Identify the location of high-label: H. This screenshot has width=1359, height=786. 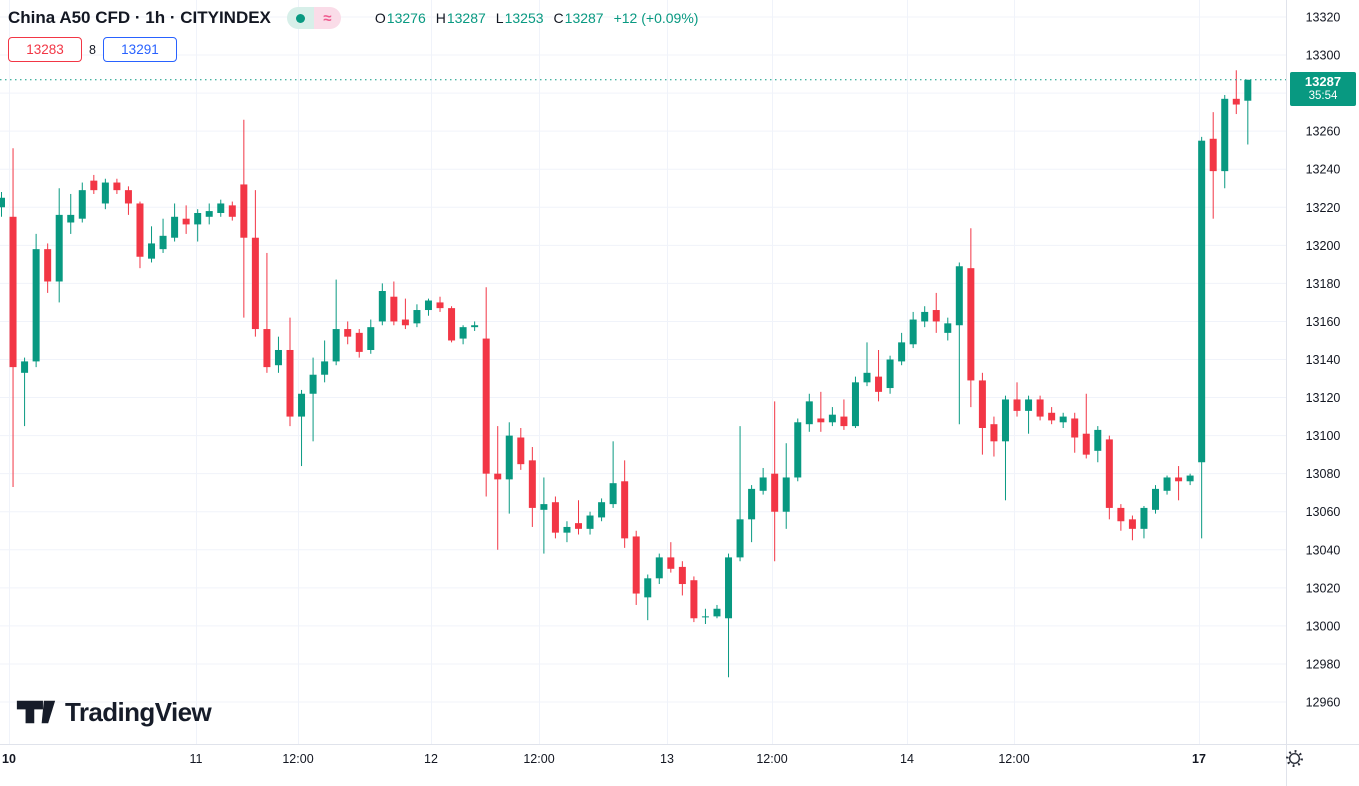
(440, 18).